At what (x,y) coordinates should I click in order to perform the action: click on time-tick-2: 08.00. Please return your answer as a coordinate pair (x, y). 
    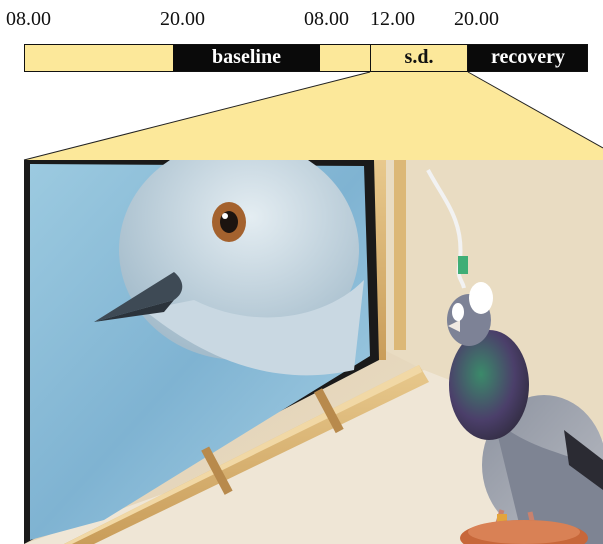
    Looking at the image, I should click on (326, 19).